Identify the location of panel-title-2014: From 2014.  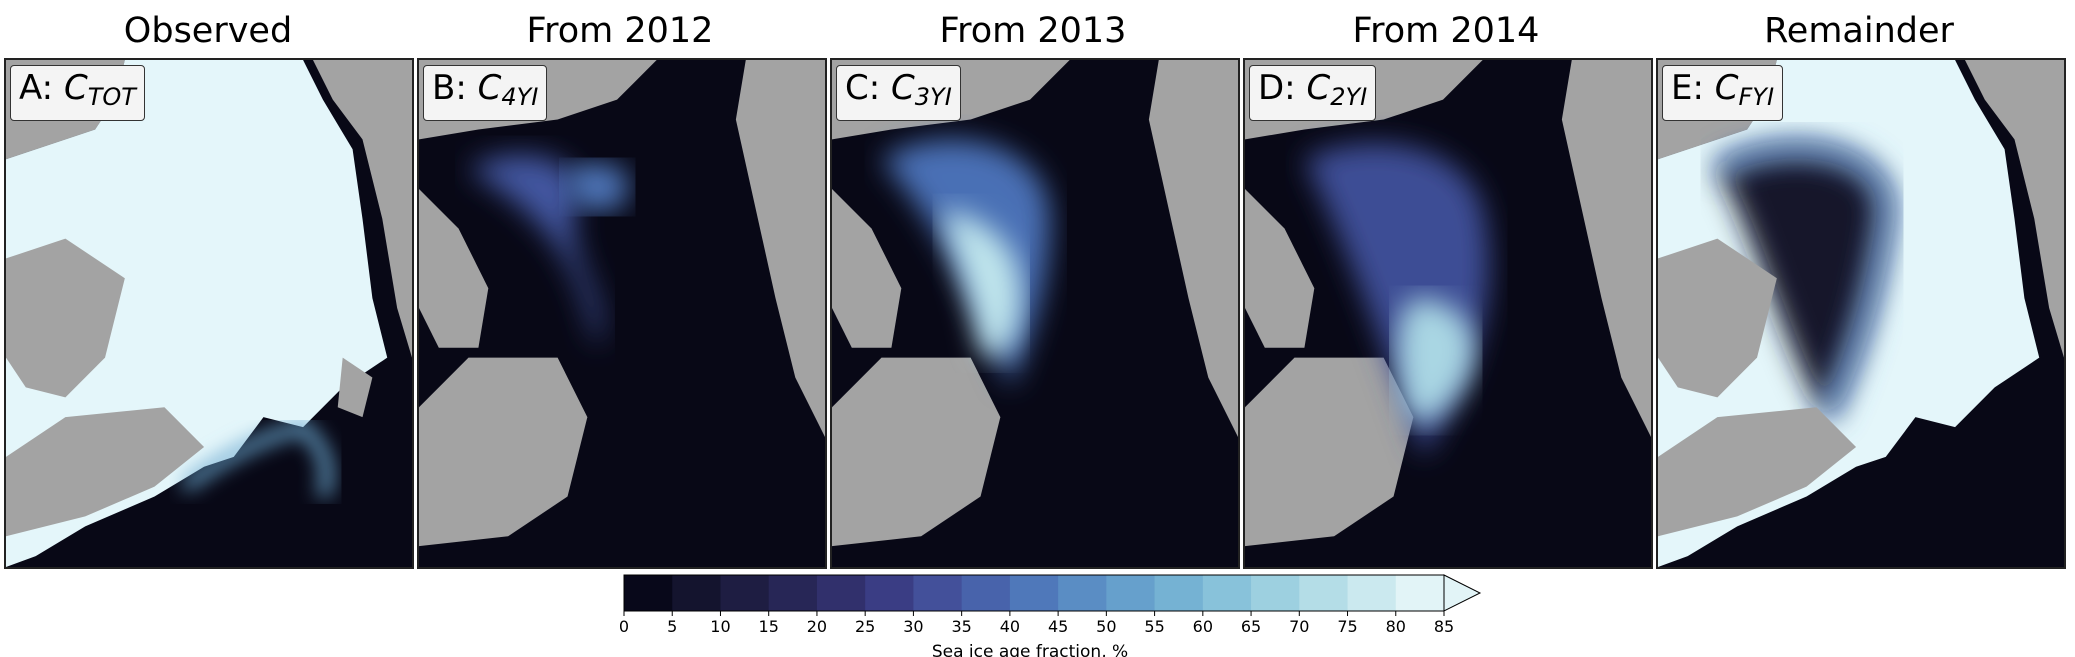
(1446, 31).